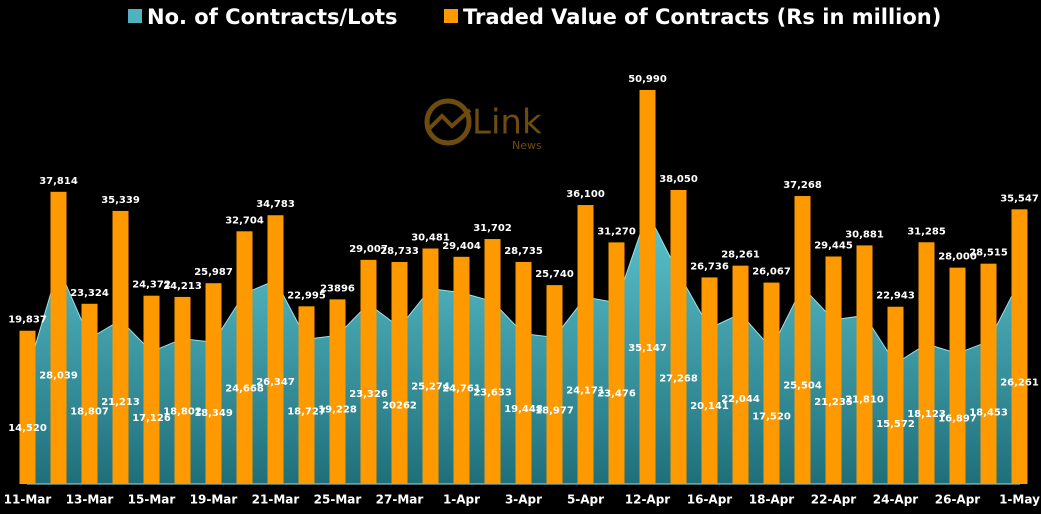 This screenshot has width=1041, height=514. I want to click on bar-value-label: 24,213, so click(182, 286).